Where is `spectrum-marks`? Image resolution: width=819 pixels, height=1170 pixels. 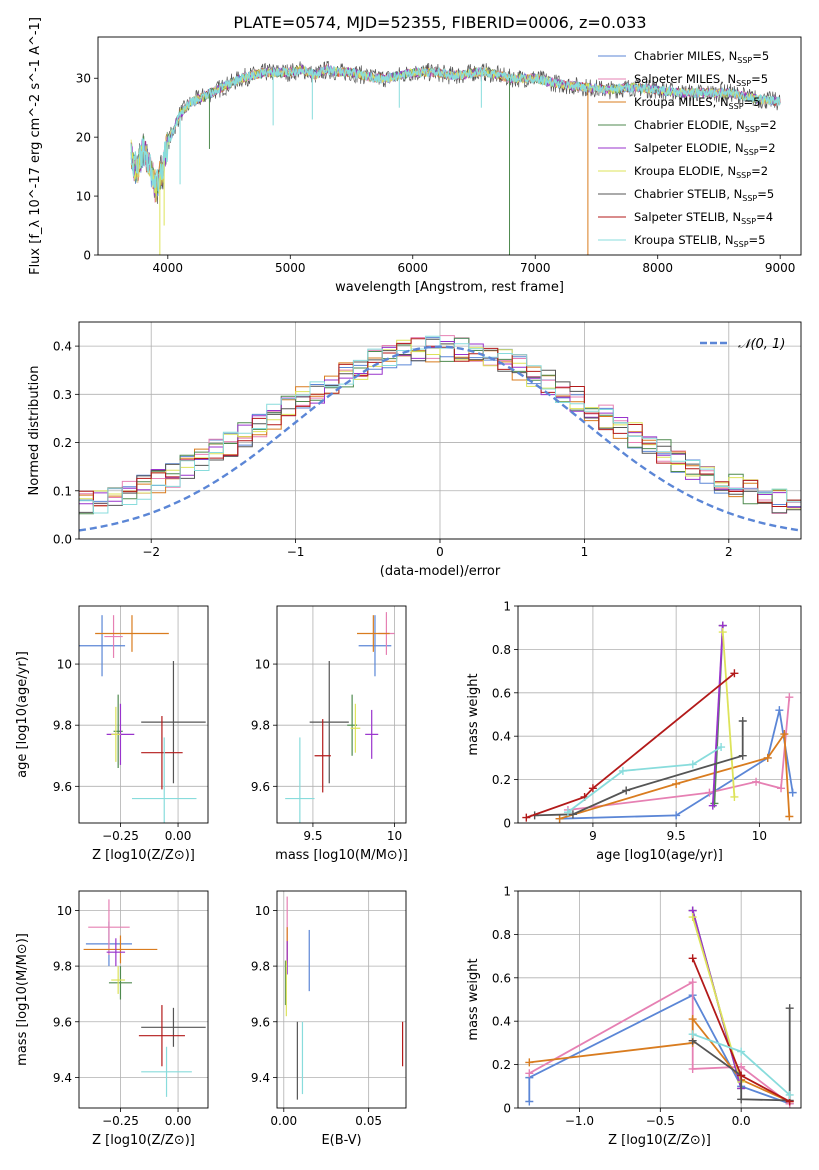
spectrum-marks is located at coordinates (455, 157).